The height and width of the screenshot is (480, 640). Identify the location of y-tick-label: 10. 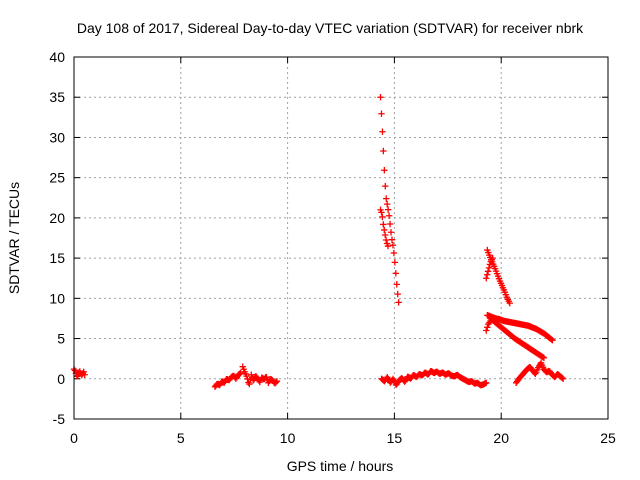
(57, 298).